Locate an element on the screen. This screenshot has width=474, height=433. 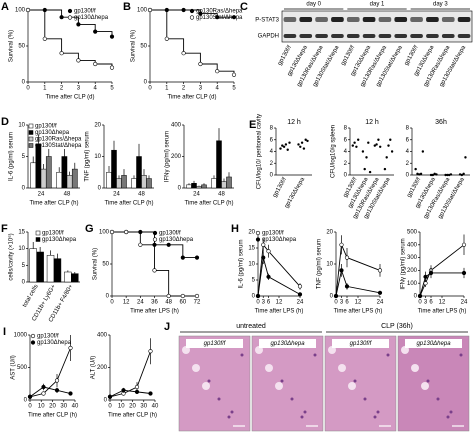
row-label: P-STAT3 is located at coordinates (267, 21).